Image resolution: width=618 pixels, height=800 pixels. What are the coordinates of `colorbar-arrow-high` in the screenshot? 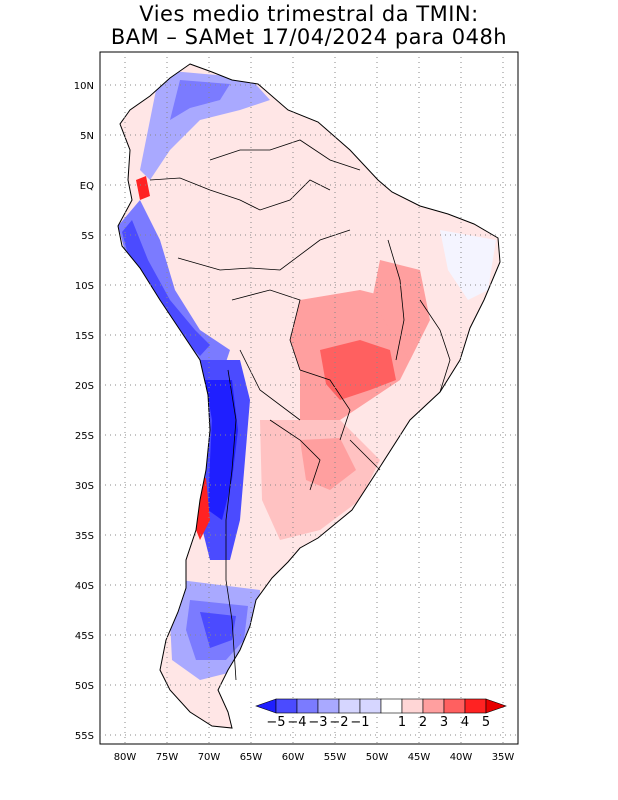 It's located at (496, 706).